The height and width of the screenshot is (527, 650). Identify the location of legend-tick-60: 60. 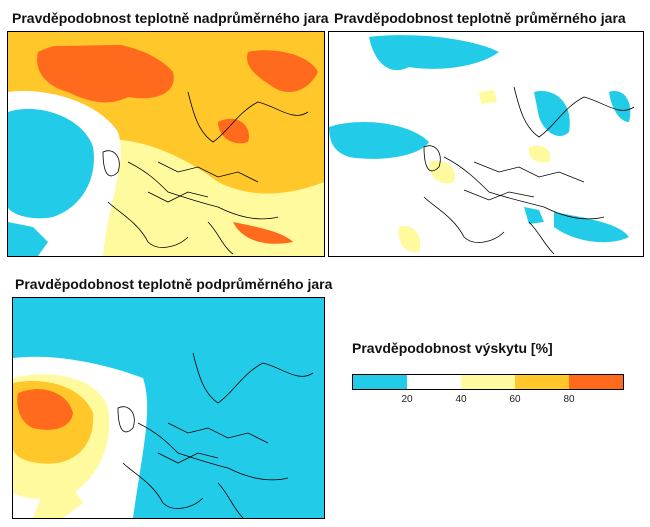
(515, 399).